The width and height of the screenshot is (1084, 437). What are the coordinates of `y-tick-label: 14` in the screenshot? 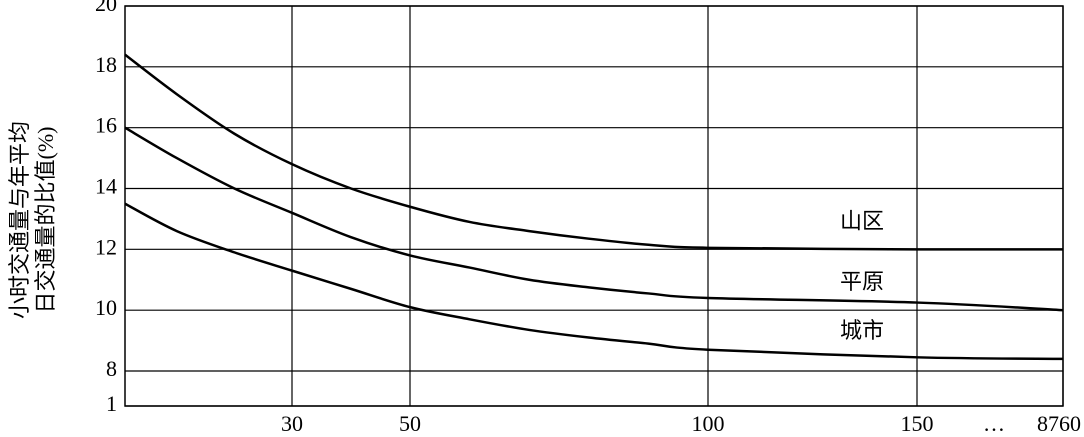 It's located at (106, 186).